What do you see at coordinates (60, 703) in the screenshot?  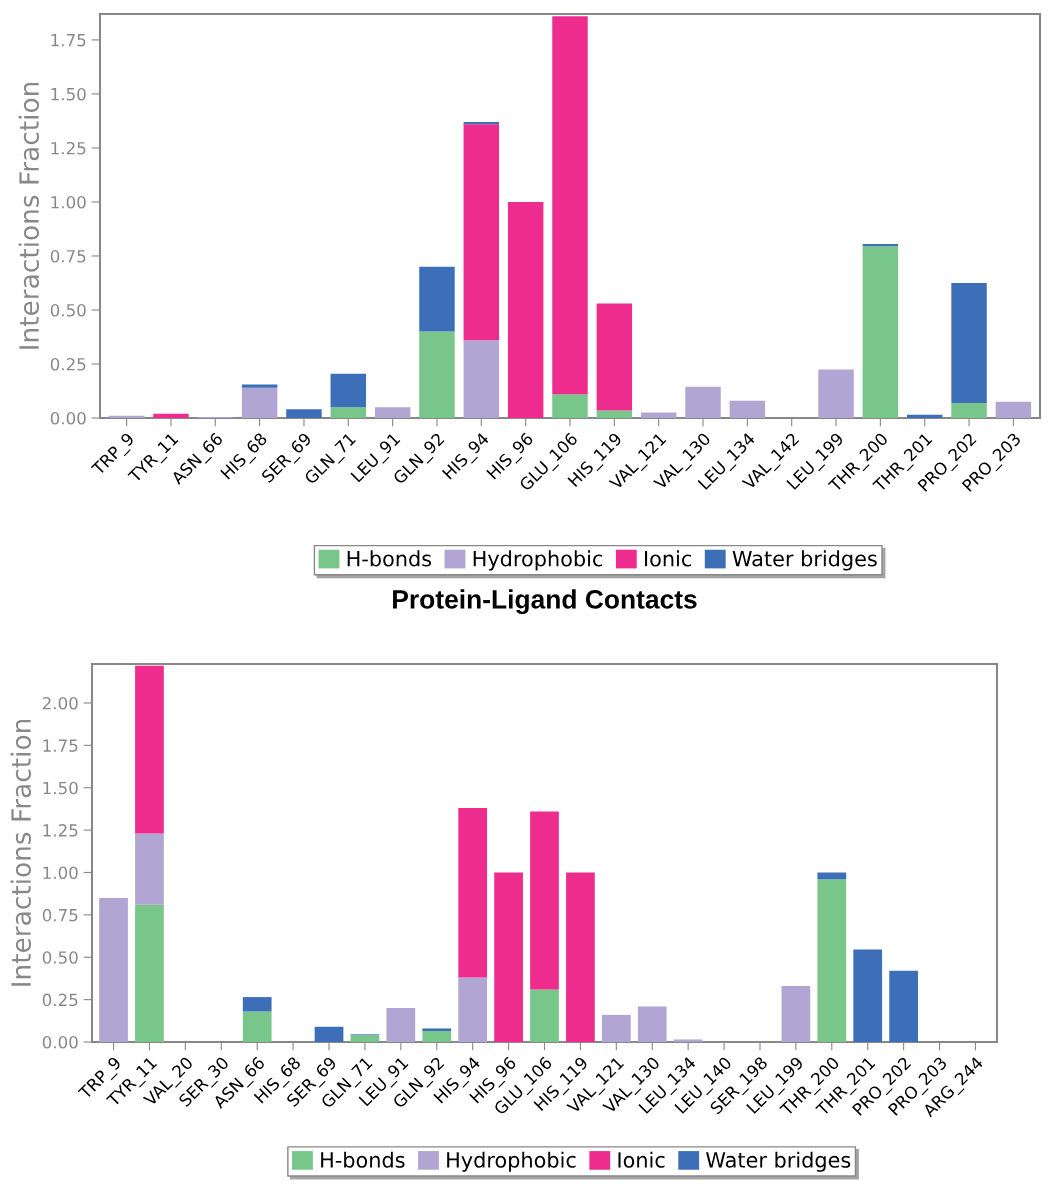 I see `y-tick-label: 2.00` at bounding box center [60, 703].